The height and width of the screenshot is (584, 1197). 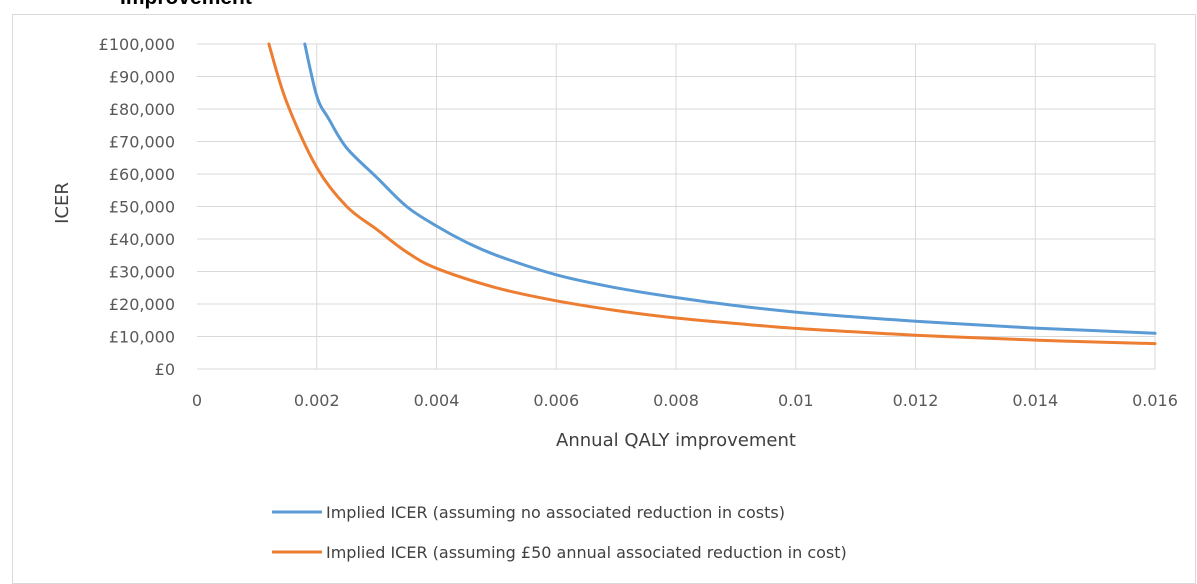 I want to click on y-tick-label: £10,000, so click(x=142, y=337).